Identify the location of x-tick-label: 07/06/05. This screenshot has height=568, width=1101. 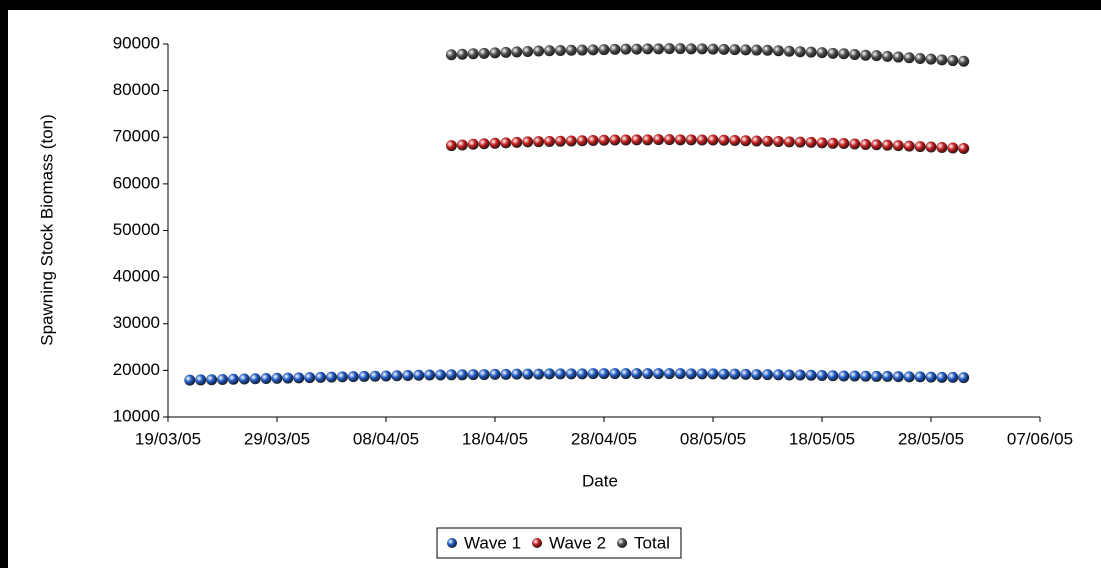
(1040, 438).